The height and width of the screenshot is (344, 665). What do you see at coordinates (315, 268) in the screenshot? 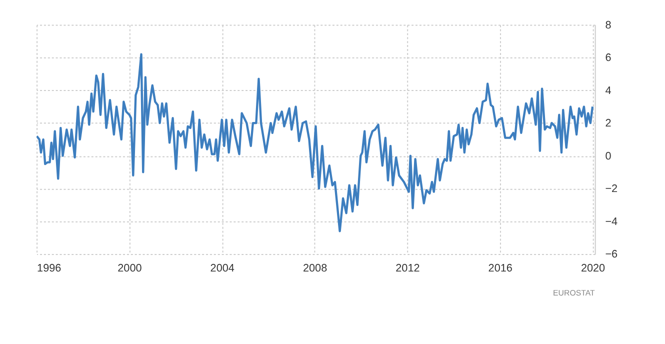
I see `x-tick-label: 2008` at bounding box center [315, 268].